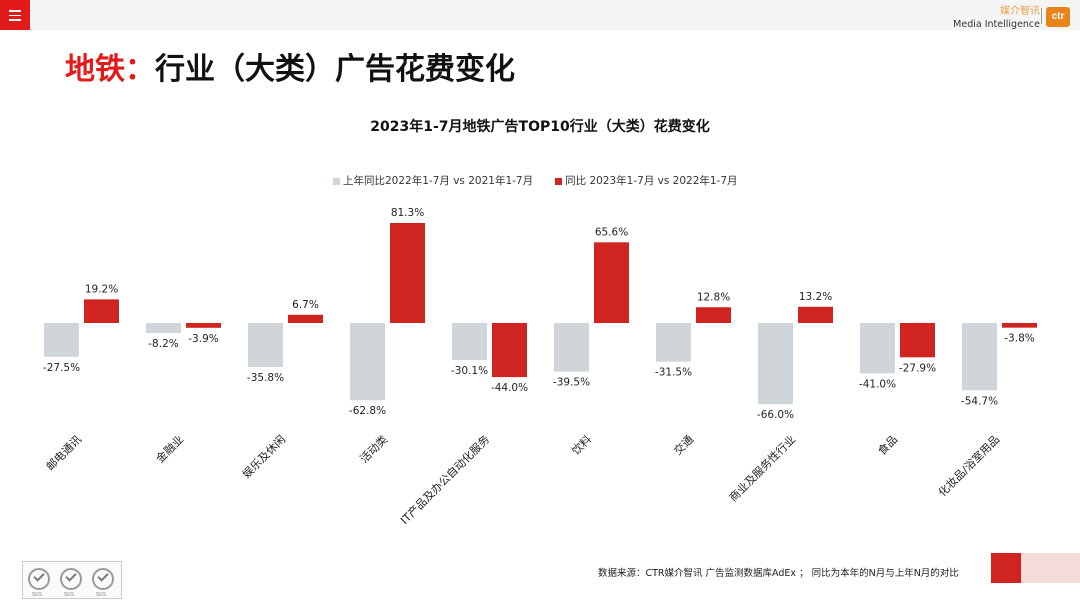  I want to click on data-label-prev-3: -62.8%, so click(367, 411).